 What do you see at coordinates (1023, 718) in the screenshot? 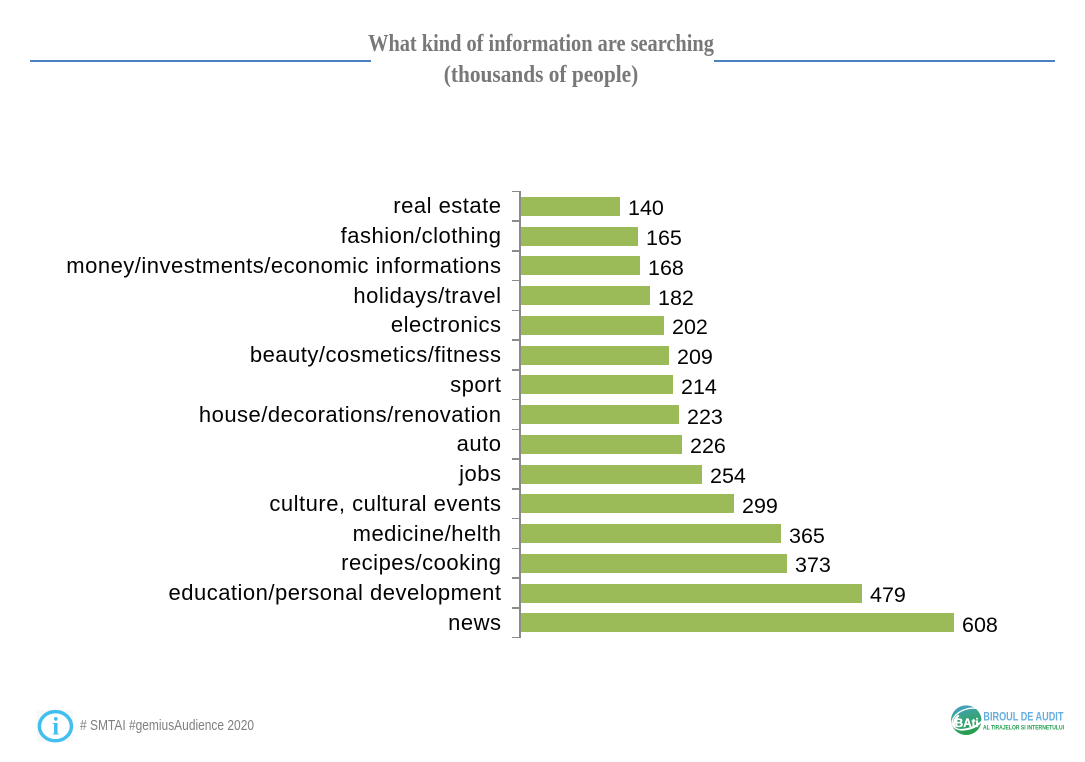
I see `svg-text: BIROUL DE AUDIT` at bounding box center [1023, 718].